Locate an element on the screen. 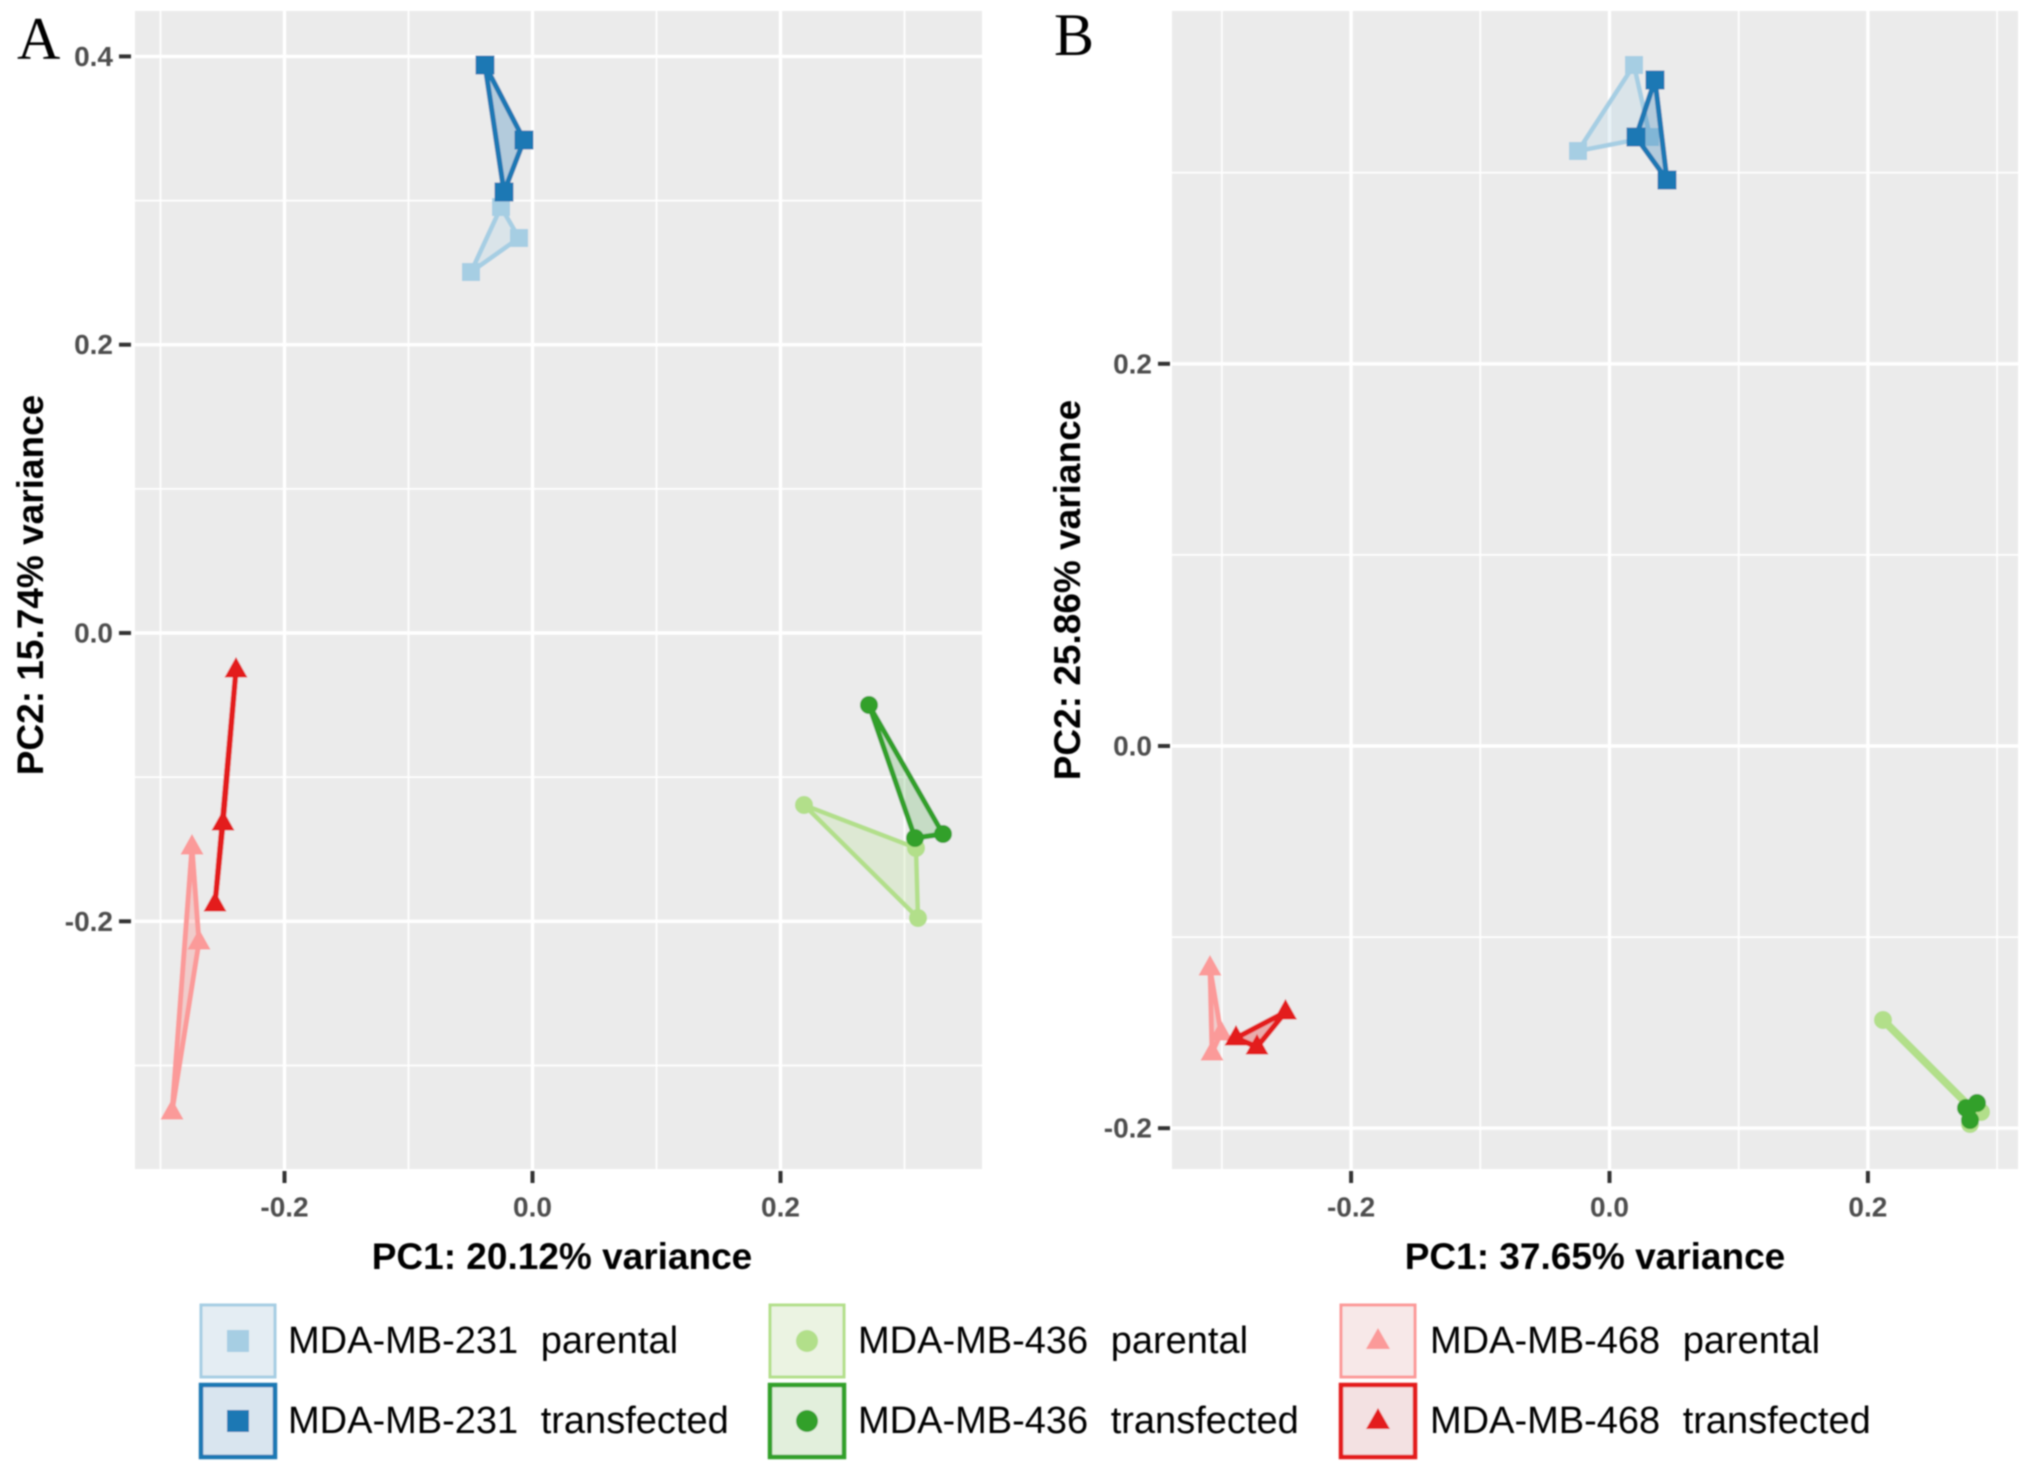 The height and width of the screenshot is (1477, 2031). svg-text: MDA-MB-436 transfected is located at coordinates (1078, 1421).